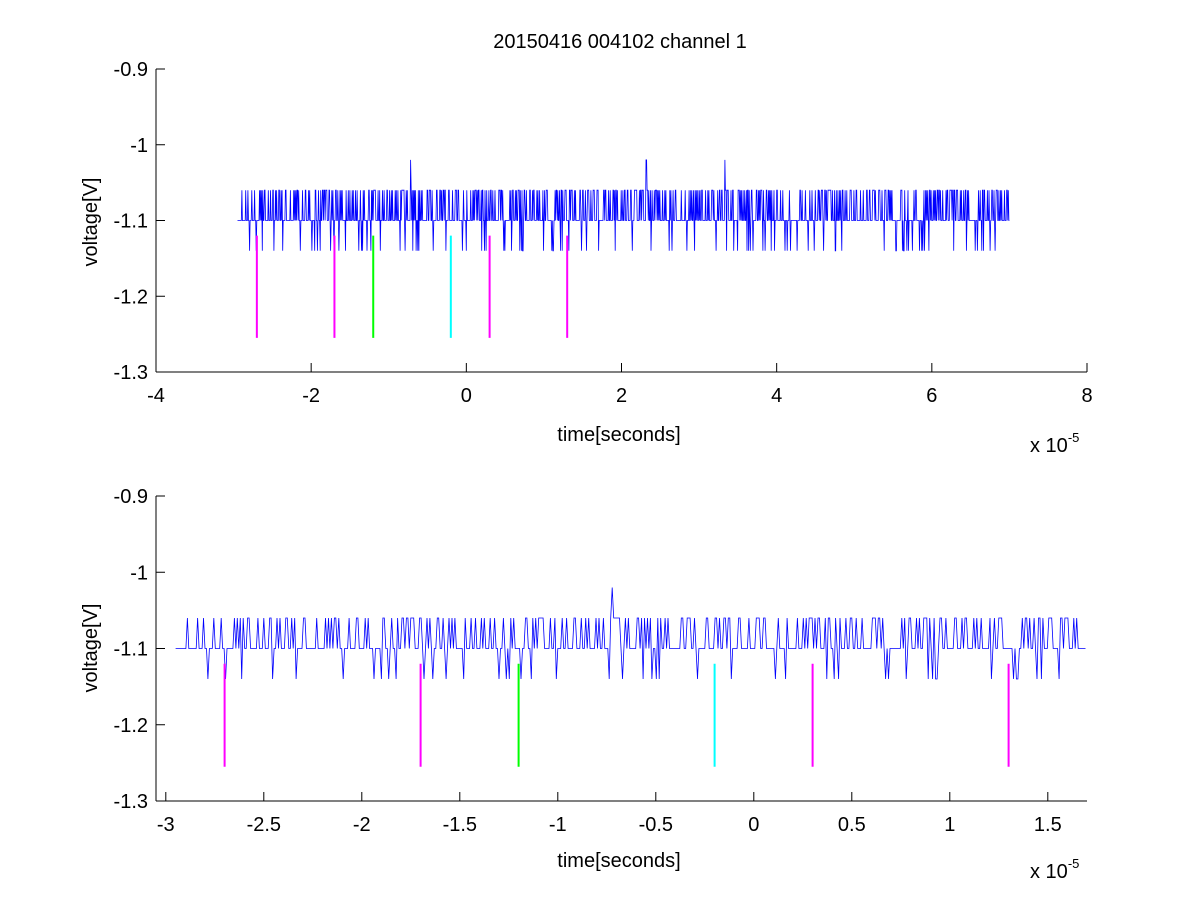 This screenshot has width=1200, height=901. Describe the element at coordinates (1074, 437) in the screenshot. I see `top-x-exponent-power: -5` at that location.